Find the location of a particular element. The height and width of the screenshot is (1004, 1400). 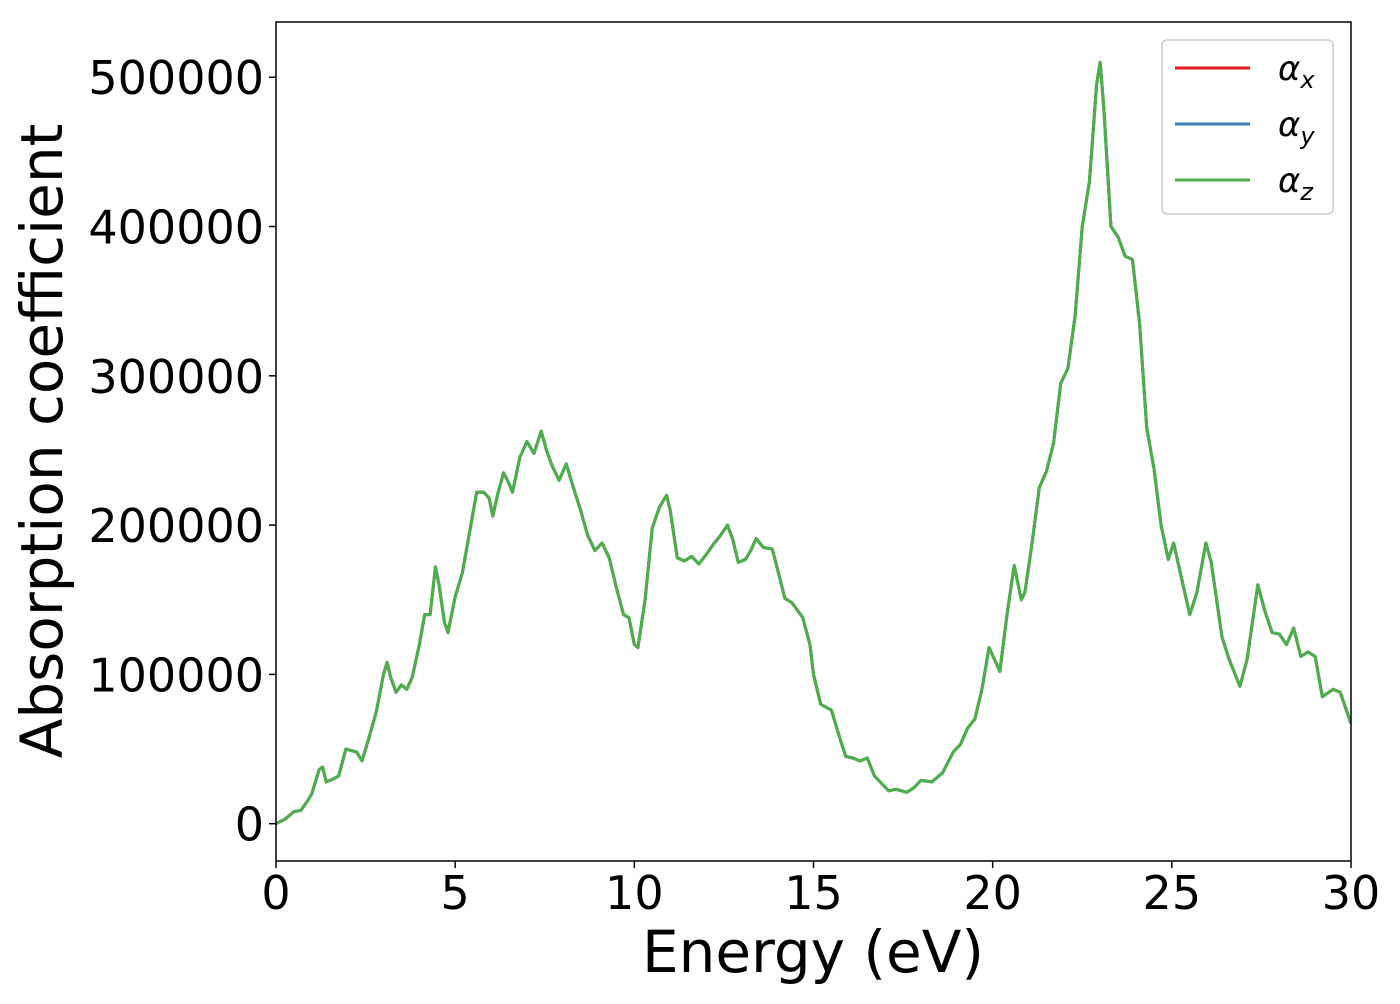

legend-label: αy is located at coordinates (1296, 127).